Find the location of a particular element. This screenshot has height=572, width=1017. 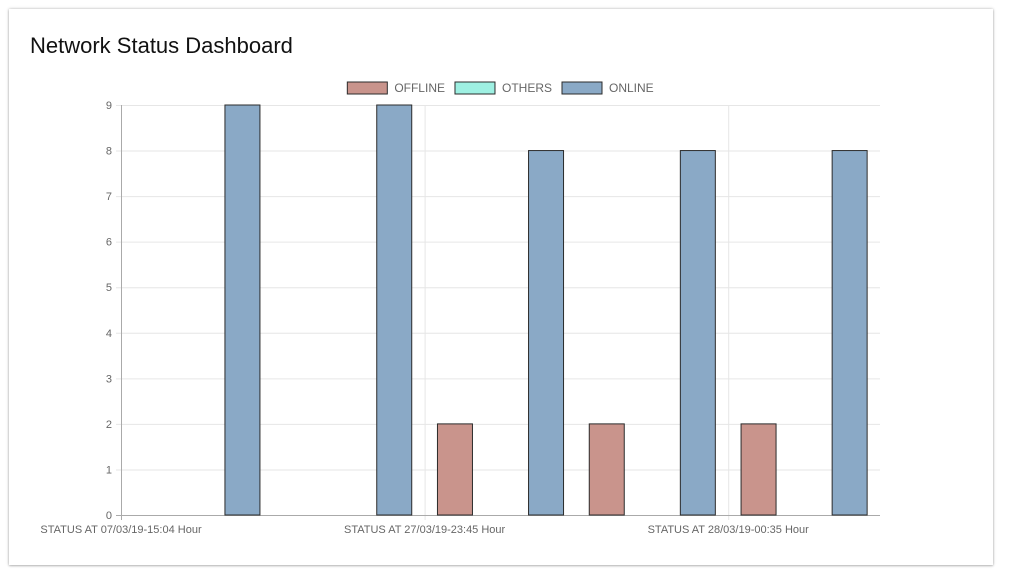

page-title: Network Status Dashboard is located at coordinates (161, 45).